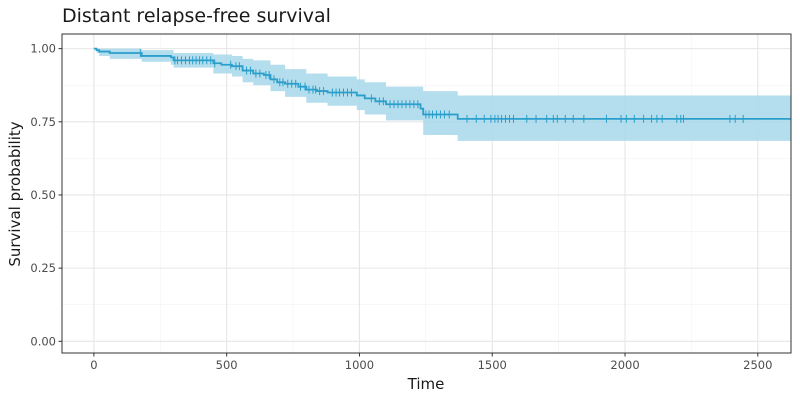 This screenshot has height=400, width=800. What do you see at coordinates (43, 122) in the screenshot?
I see `y-tick-label: 0.75` at bounding box center [43, 122].